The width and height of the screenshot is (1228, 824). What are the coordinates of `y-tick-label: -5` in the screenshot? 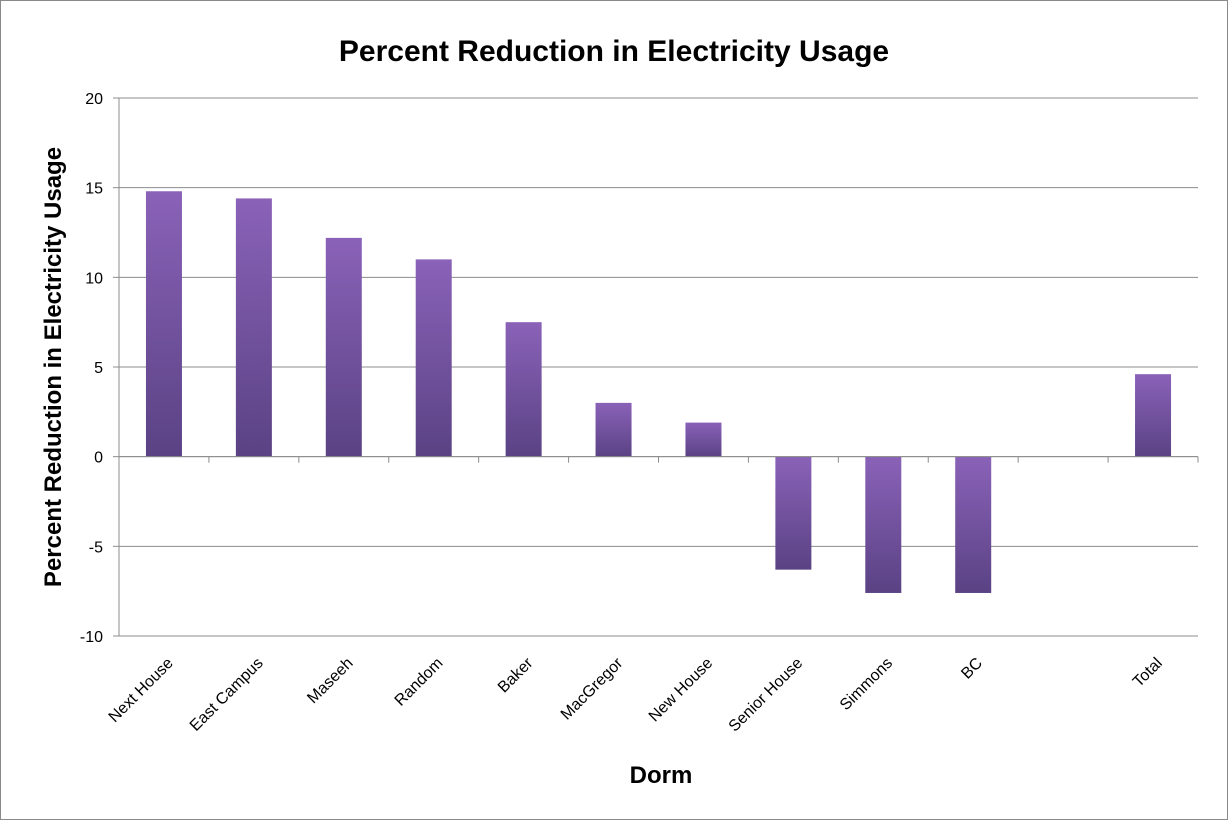 It's located at (96, 547).